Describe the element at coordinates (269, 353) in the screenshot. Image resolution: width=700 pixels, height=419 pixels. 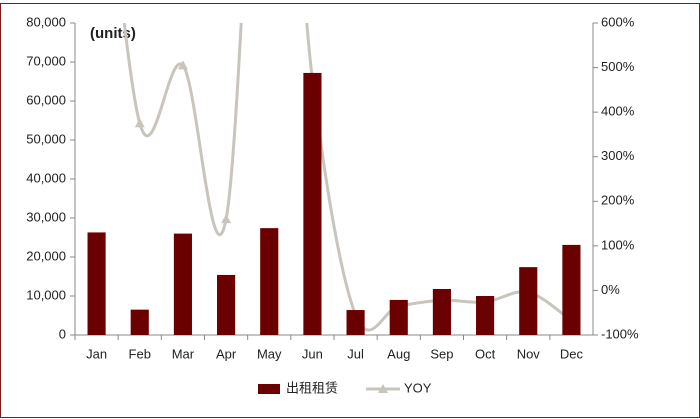
I see `x-tick-label: May` at that location.